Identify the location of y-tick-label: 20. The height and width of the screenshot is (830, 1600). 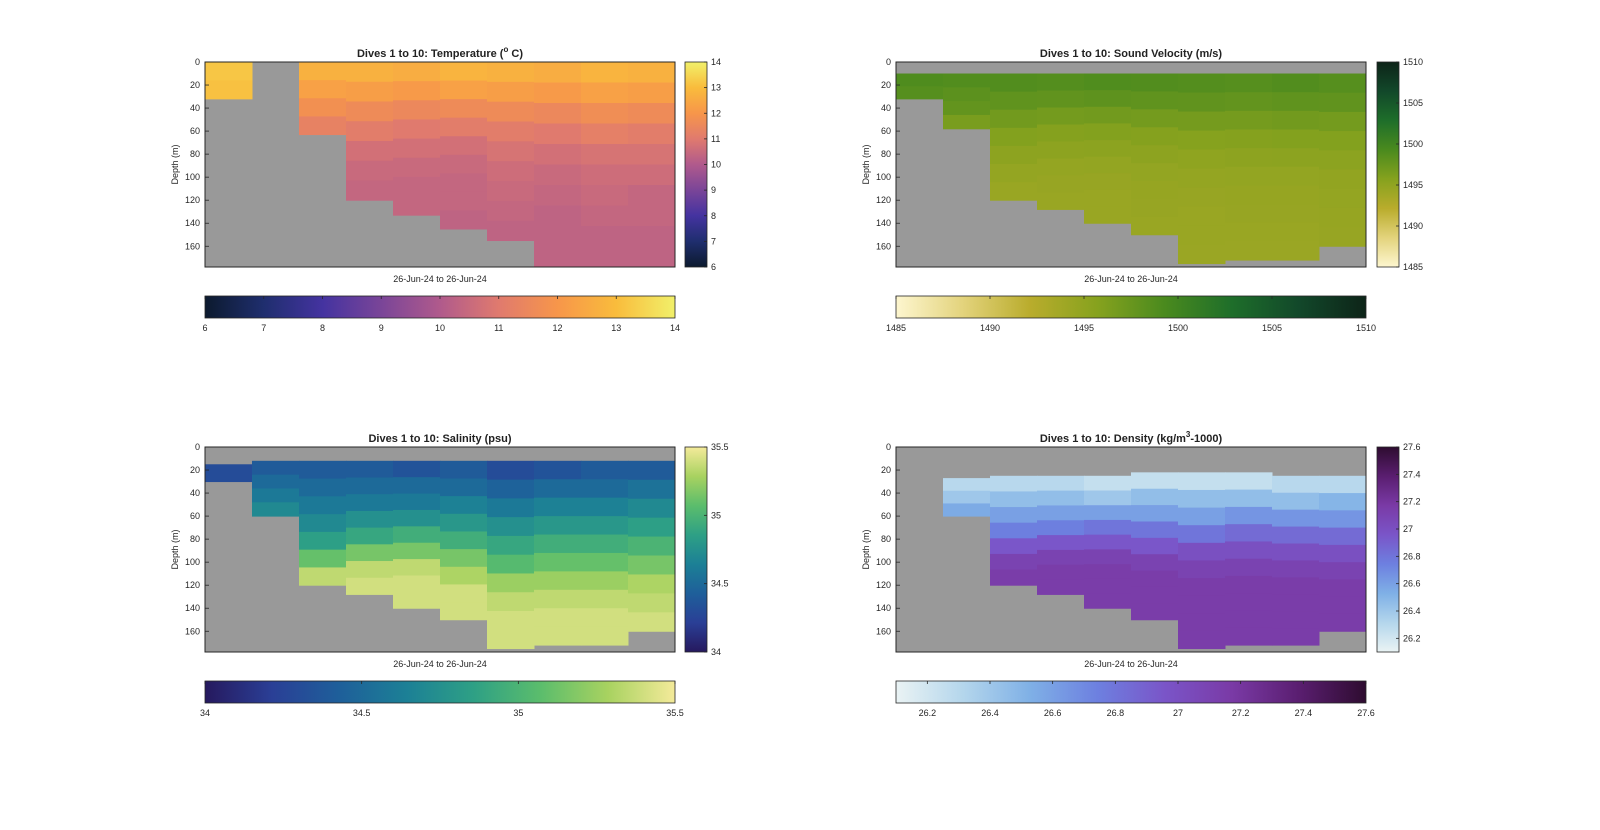
(886, 470).